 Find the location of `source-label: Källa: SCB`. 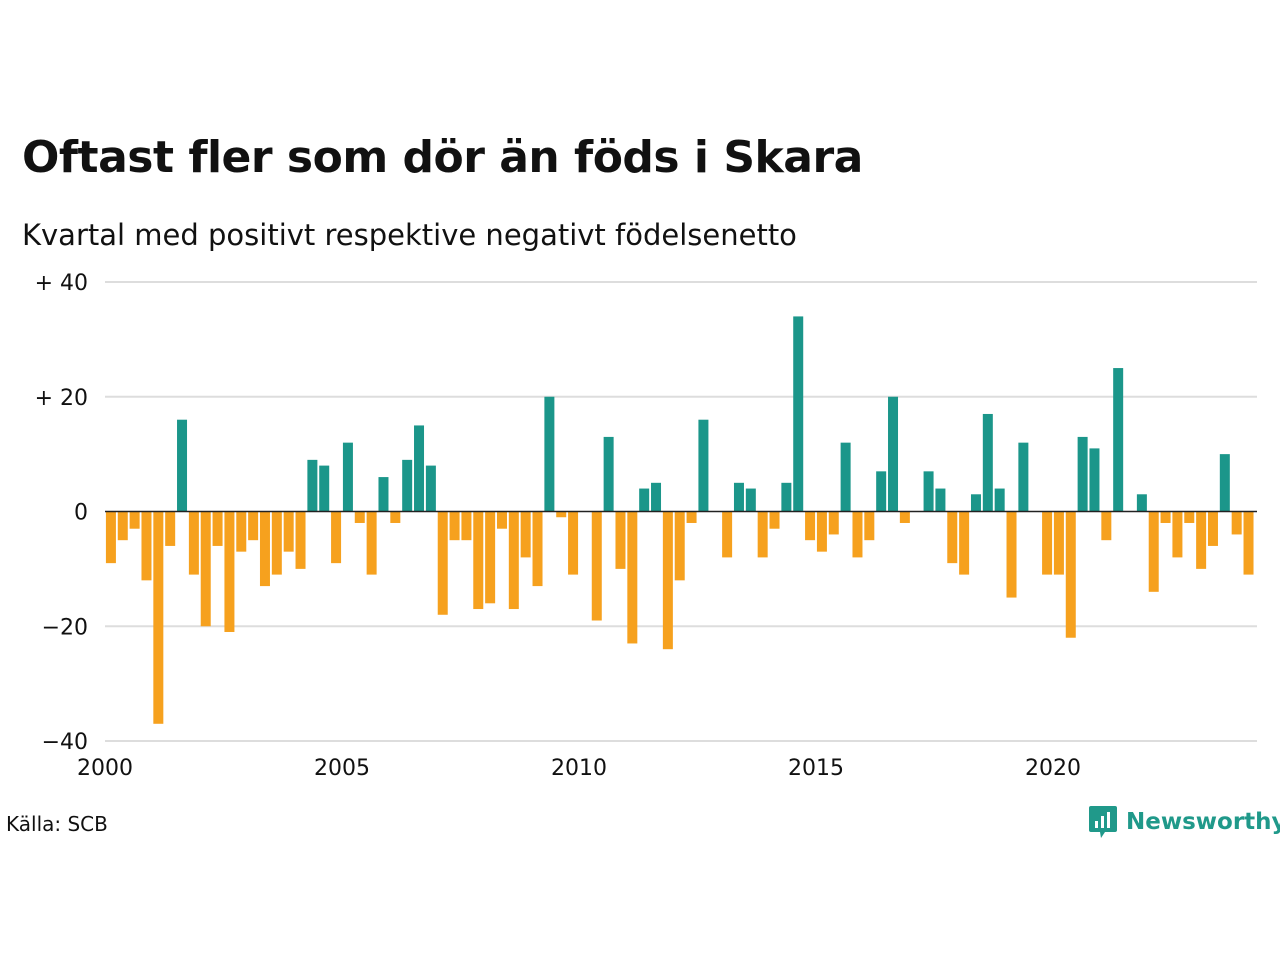

source-label: Källa: SCB is located at coordinates (57, 824).